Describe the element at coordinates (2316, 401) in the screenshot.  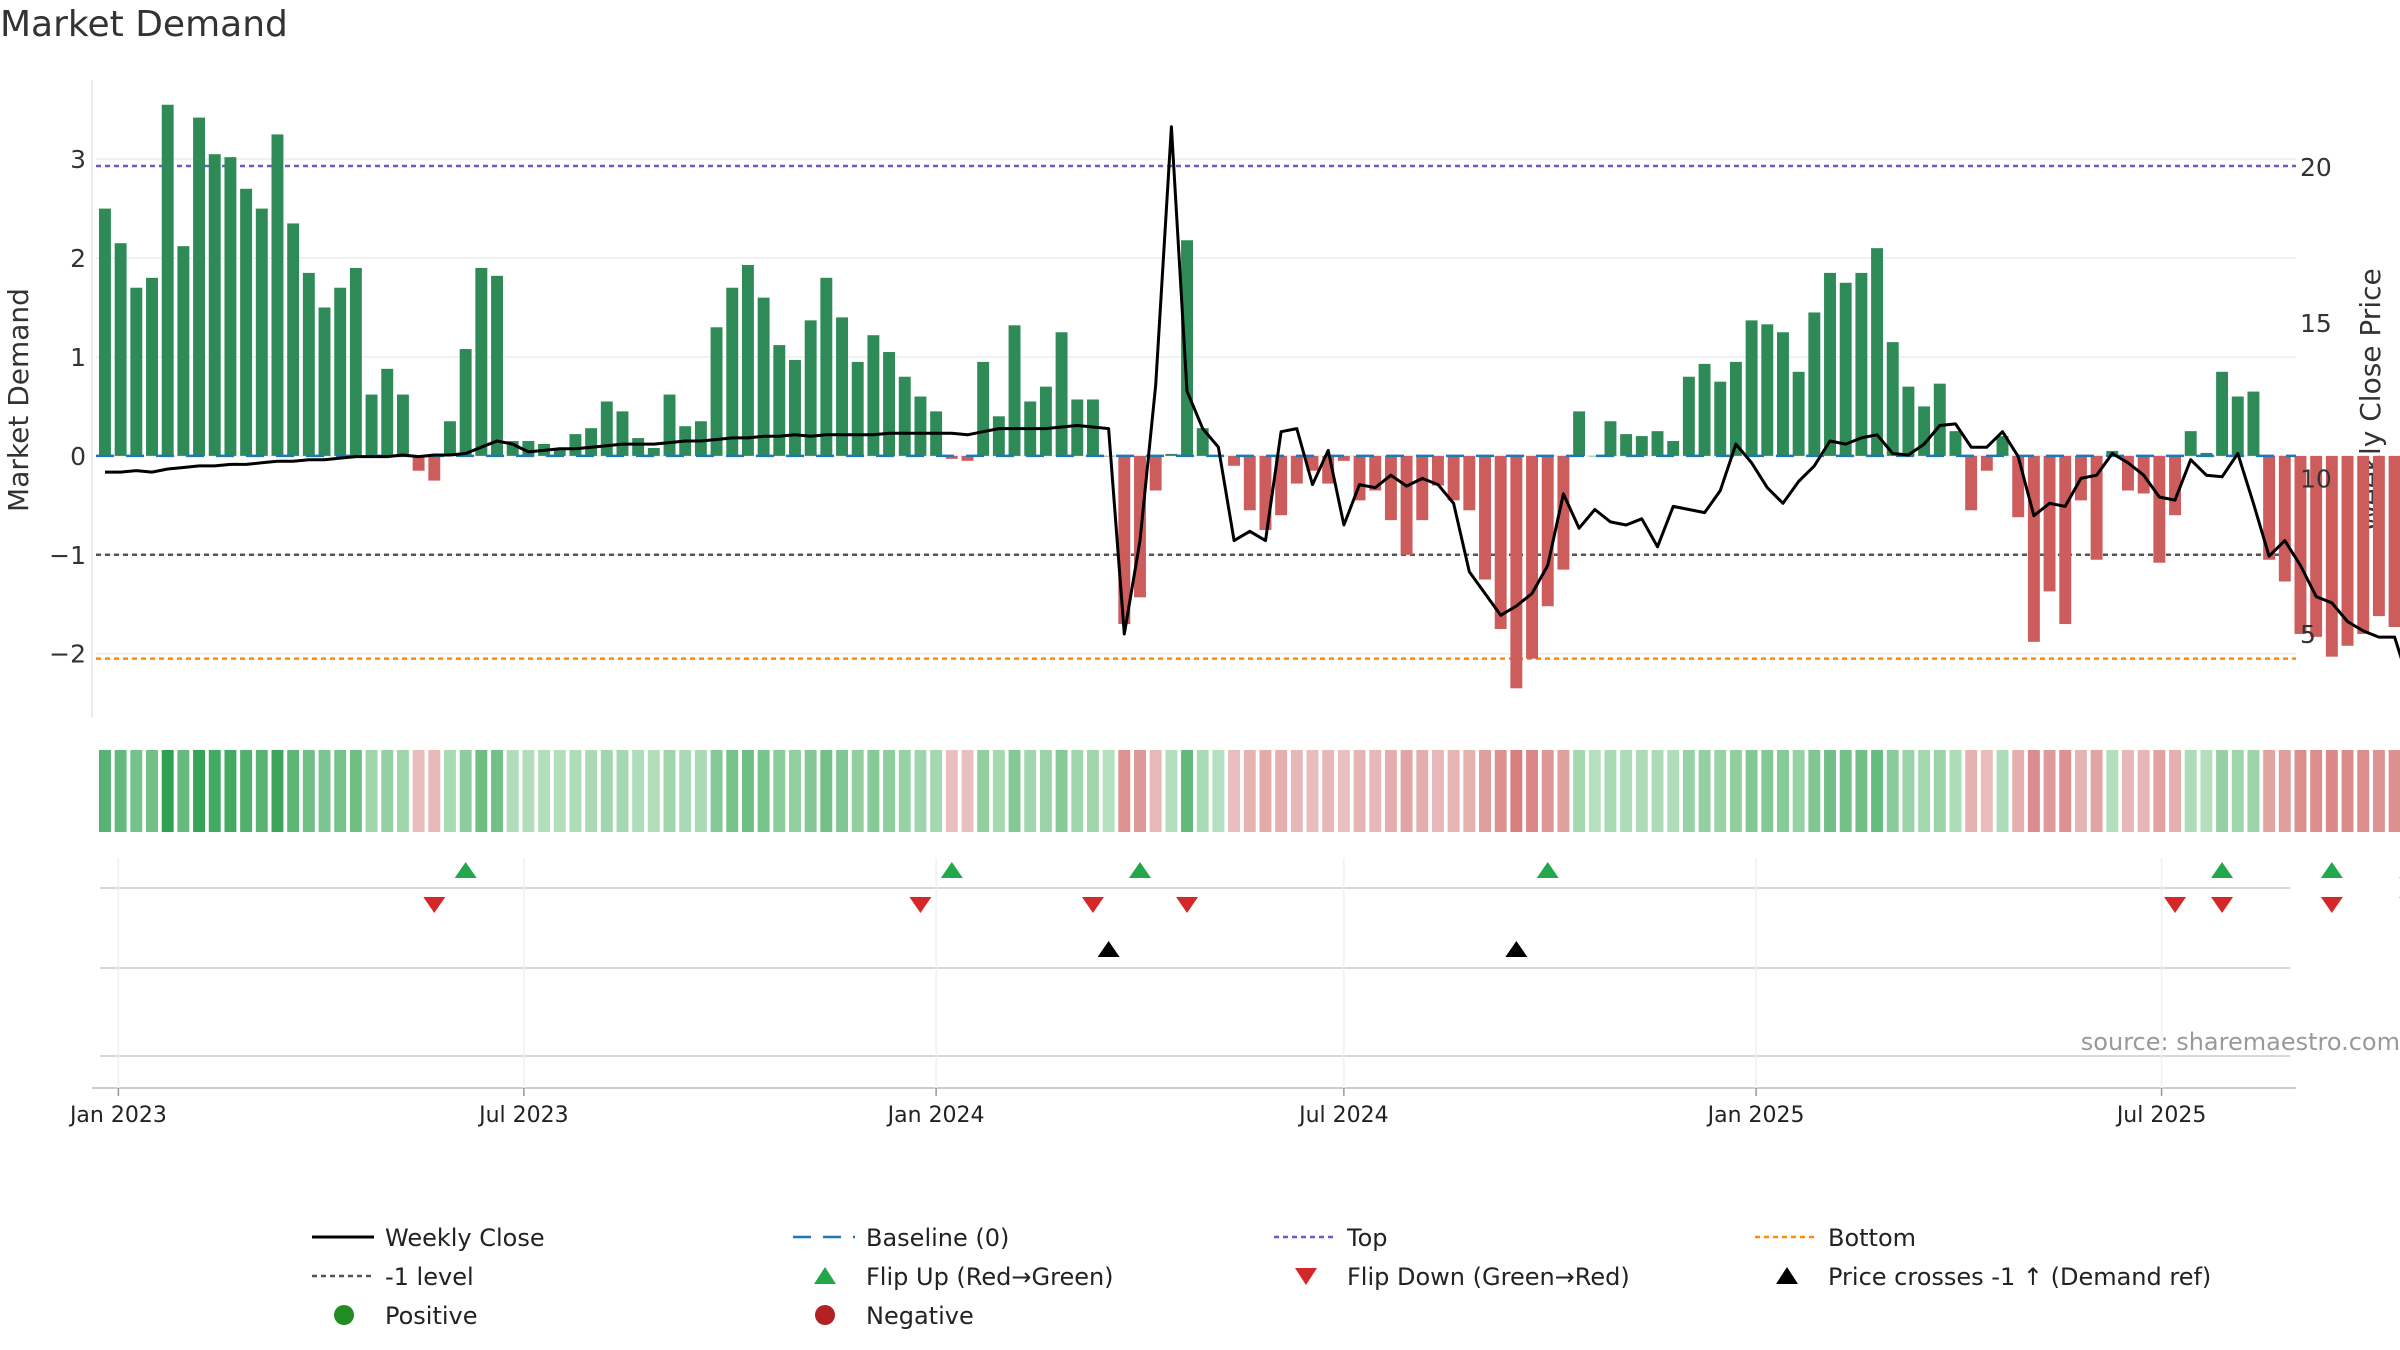
I see `y2-tick-labels: 5 10 15 20` at that location.